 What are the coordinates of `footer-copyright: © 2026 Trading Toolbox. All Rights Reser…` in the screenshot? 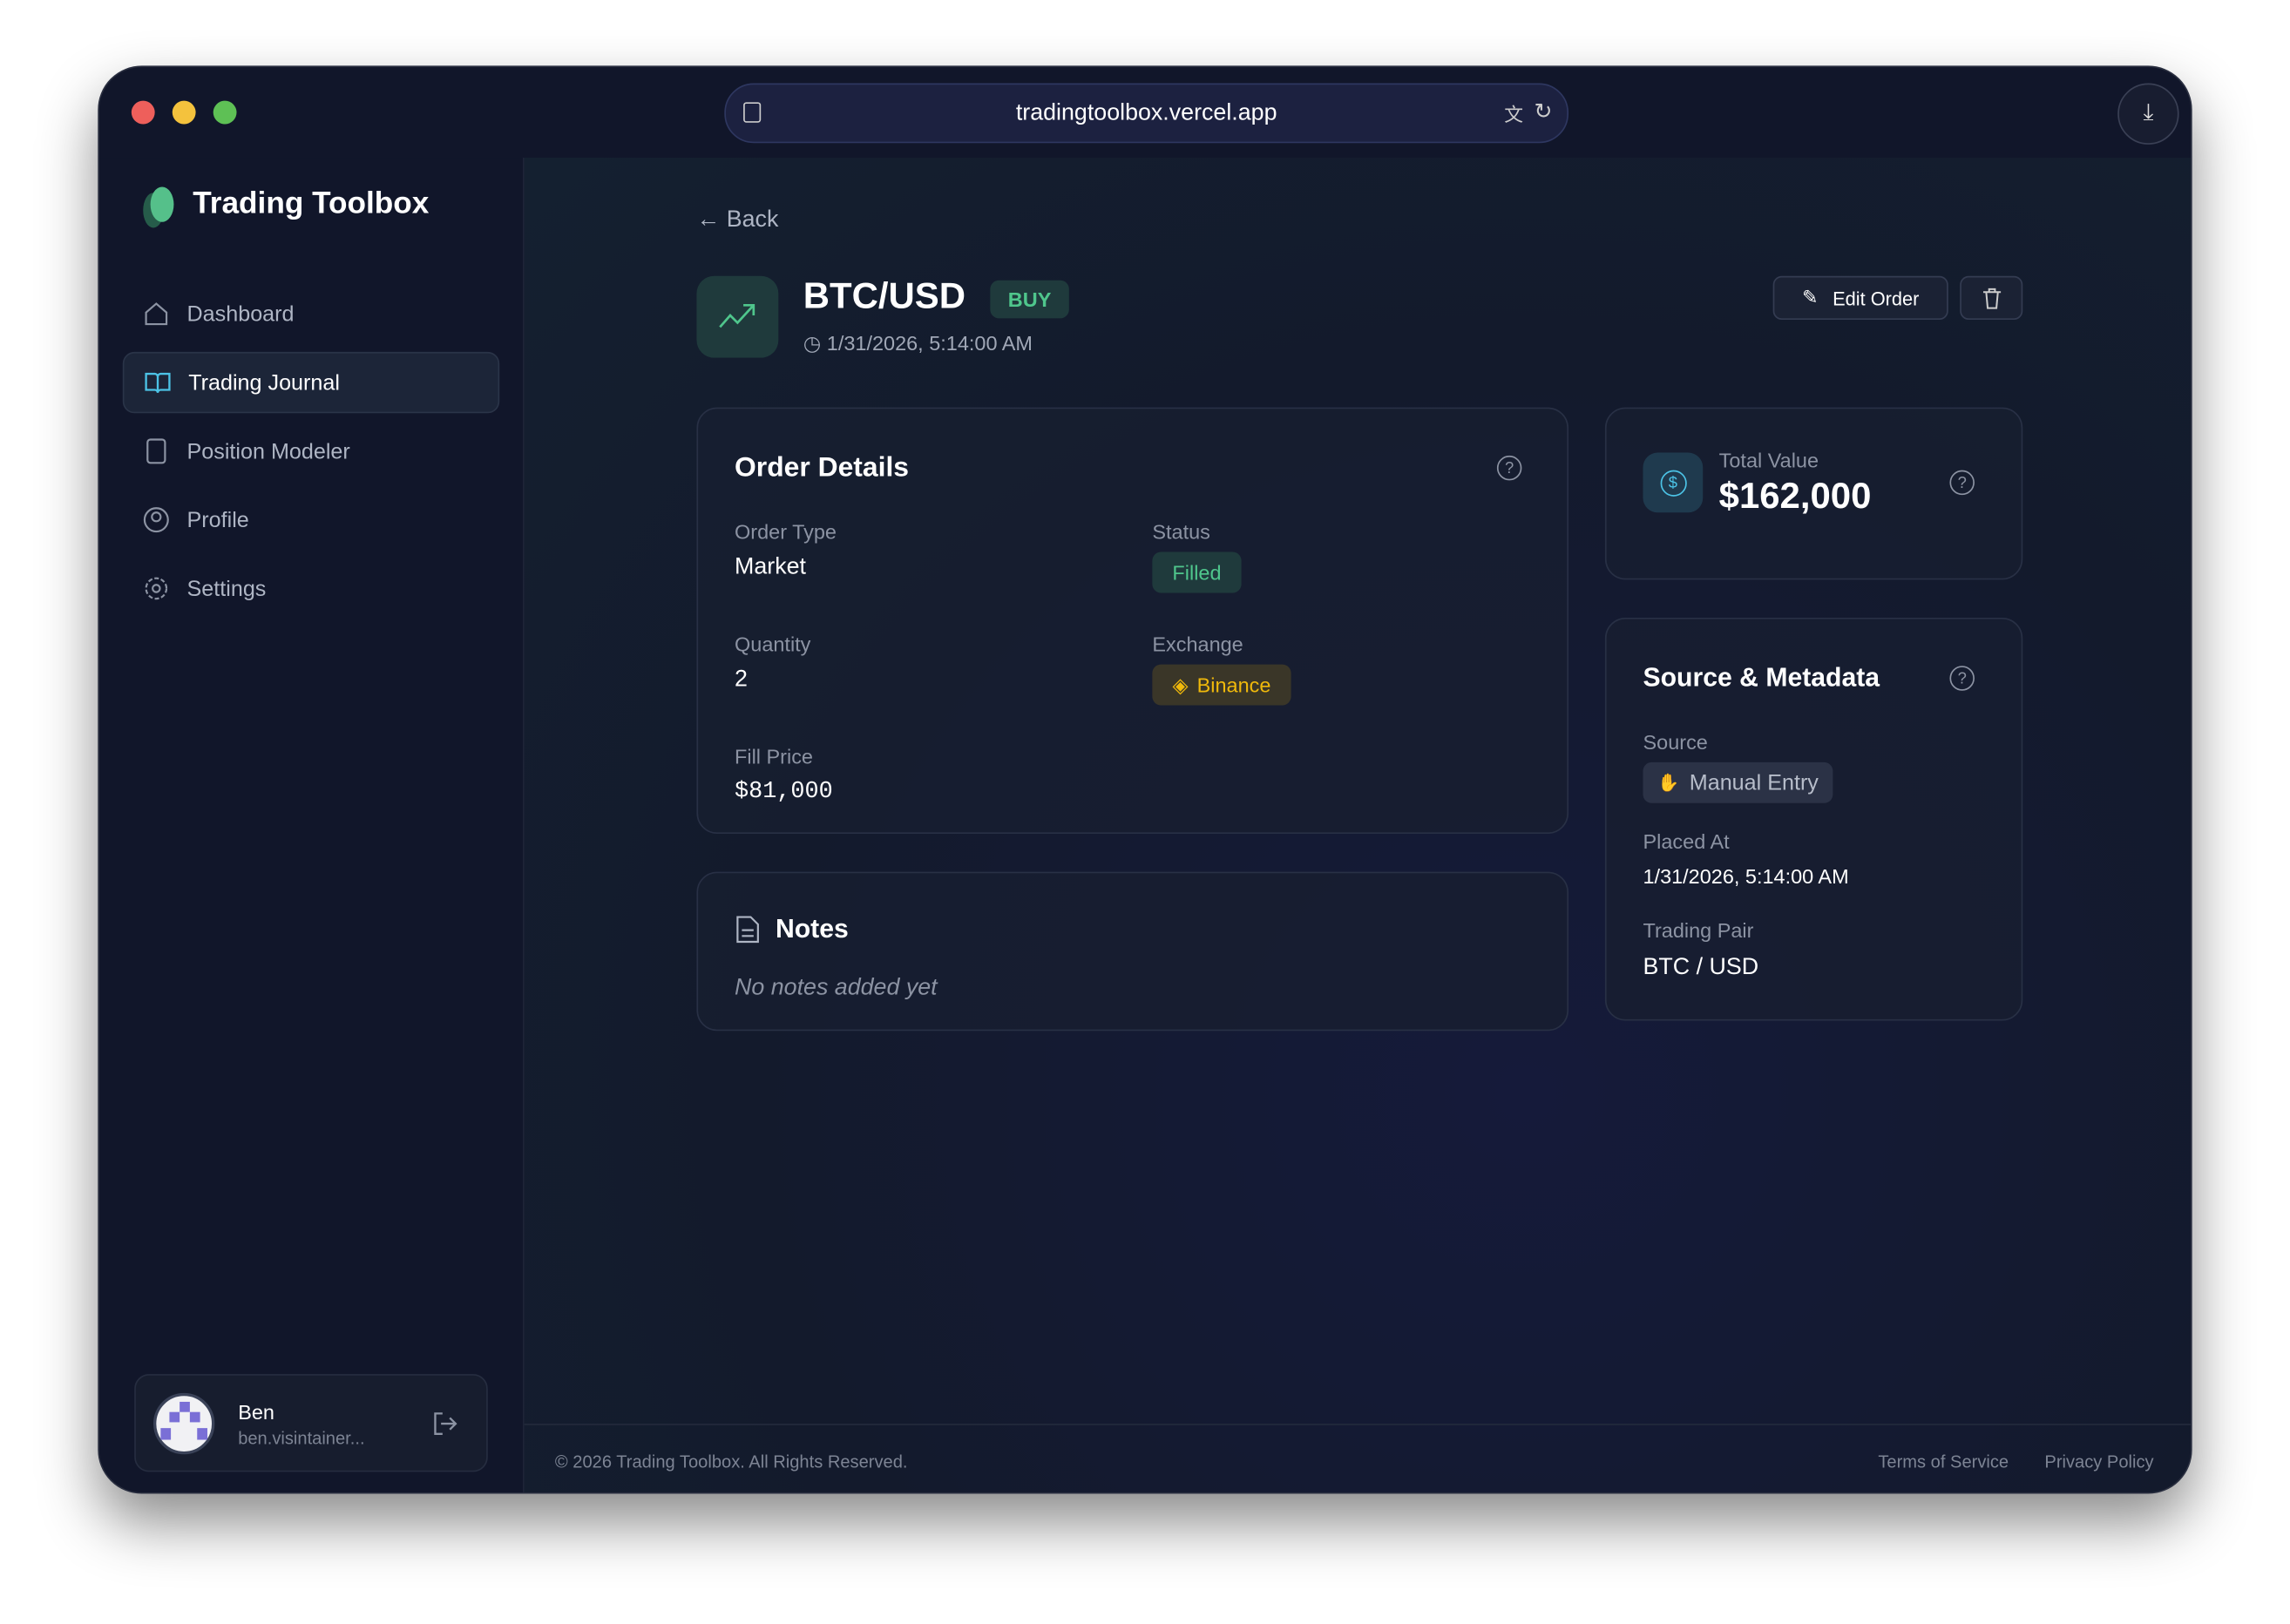 It's located at (731, 1461).